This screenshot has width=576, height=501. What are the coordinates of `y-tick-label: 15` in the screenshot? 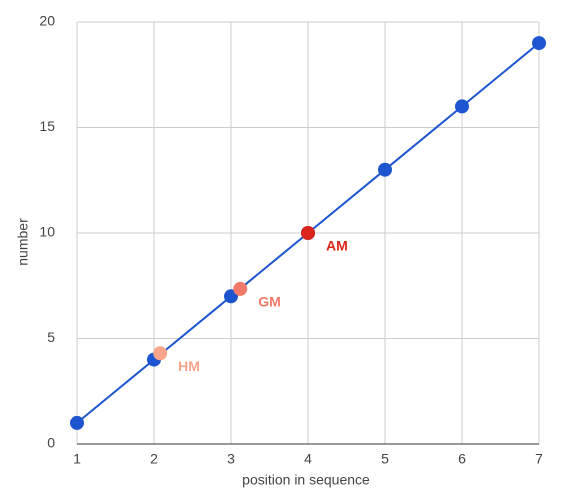 It's located at (47, 126).